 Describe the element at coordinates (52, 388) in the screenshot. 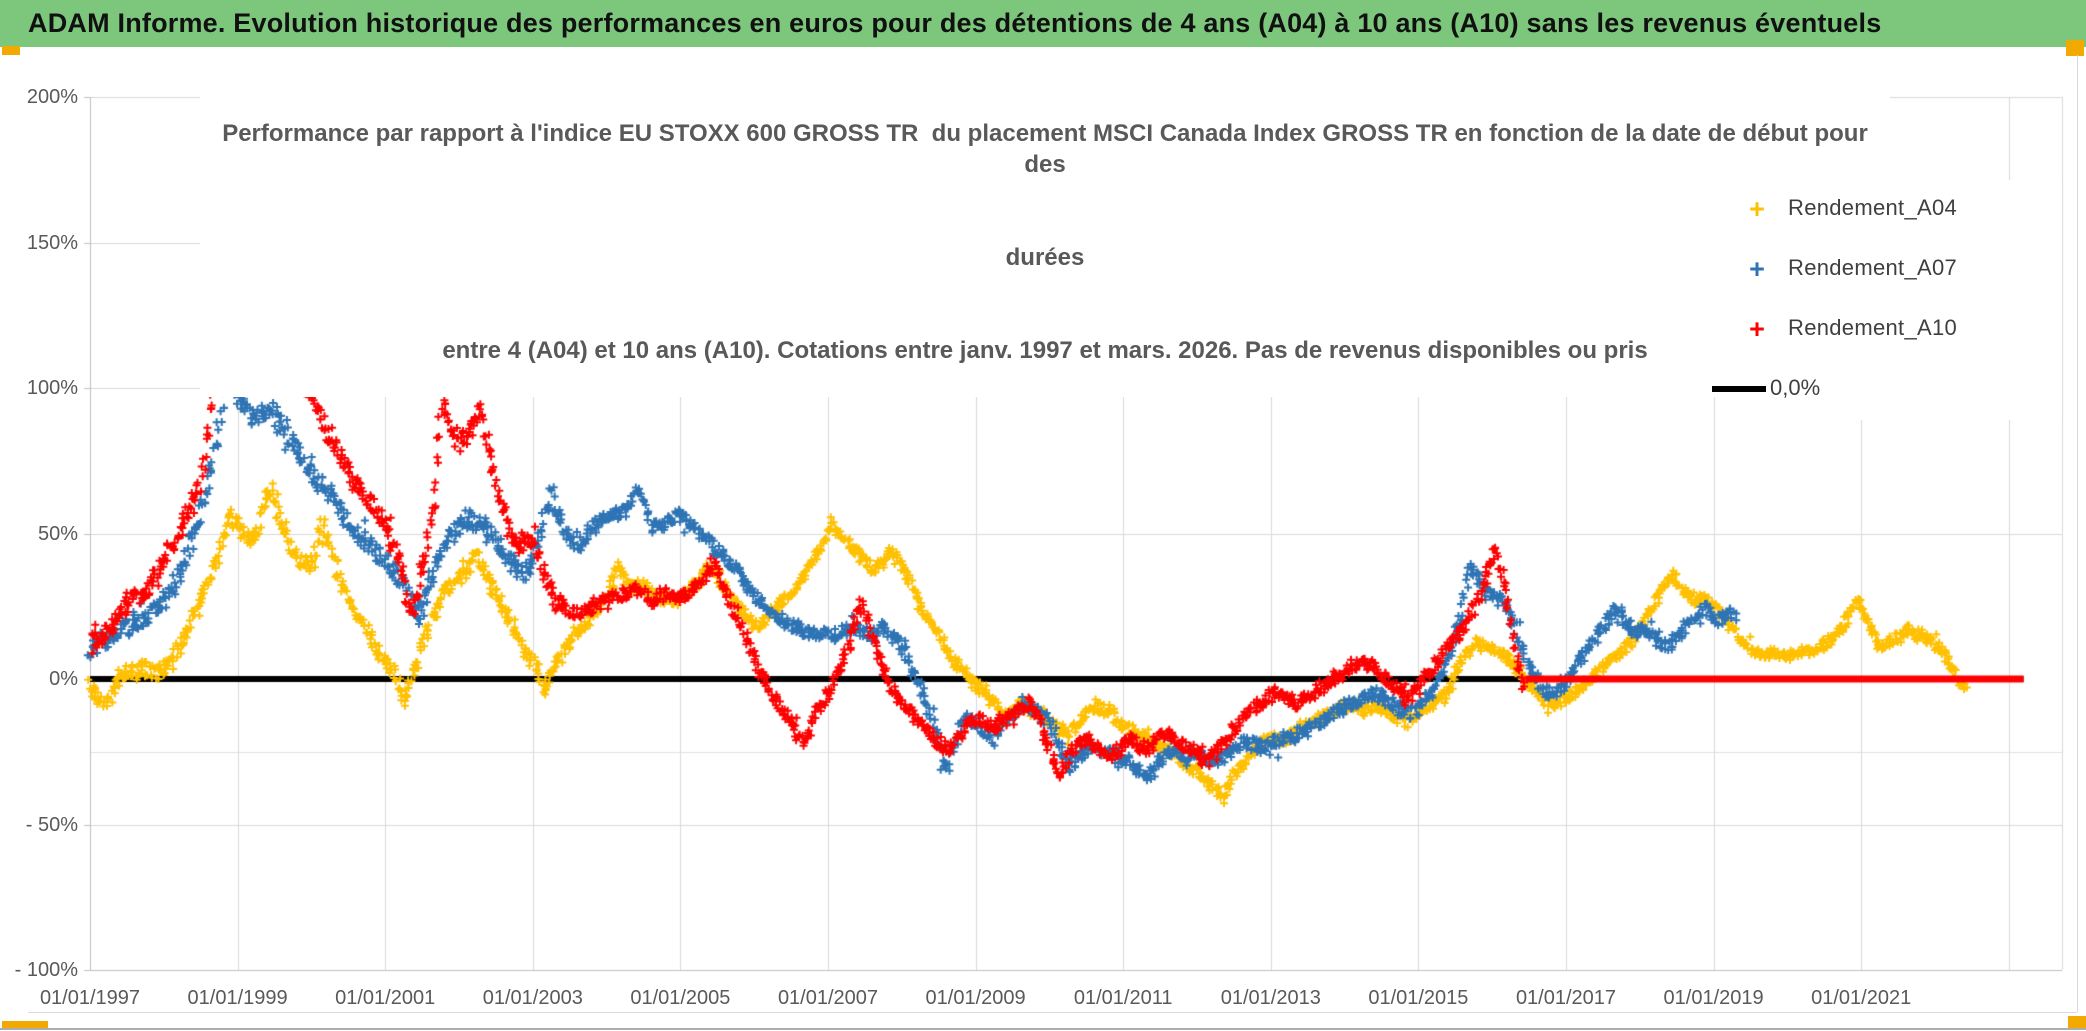

I see `y-tick-label: 100%` at that location.